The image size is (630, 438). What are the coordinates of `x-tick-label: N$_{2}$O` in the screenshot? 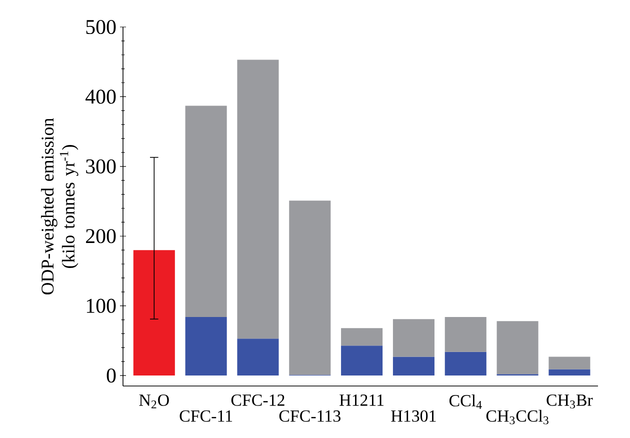 It's located at (154, 401).